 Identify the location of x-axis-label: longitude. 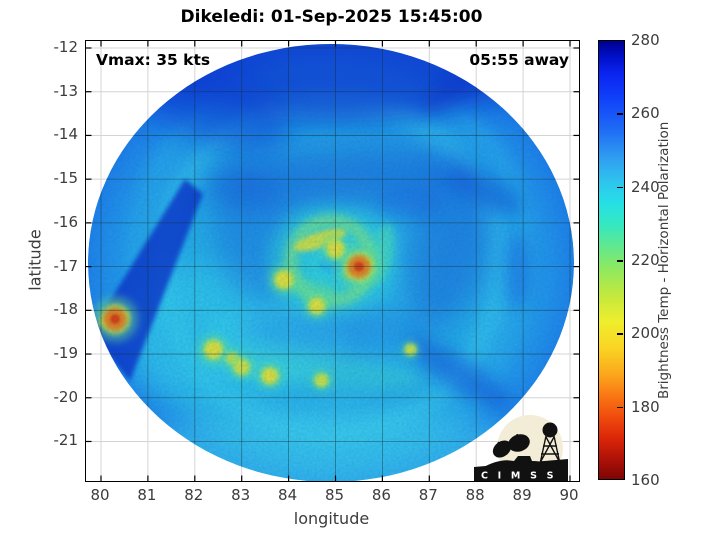
(331, 518).